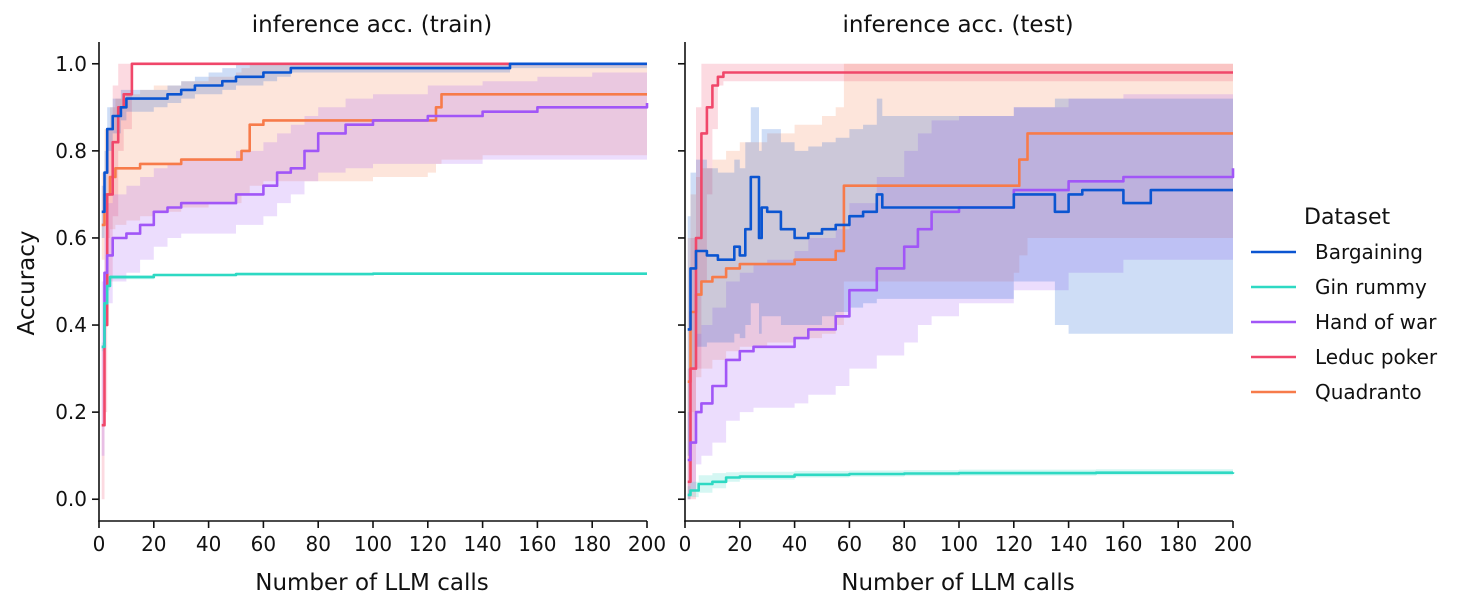 The width and height of the screenshot is (1471, 604). Describe the element at coordinates (71, 238) in the screenshot. I see `y-tick-label-train: 0.6` at that location.